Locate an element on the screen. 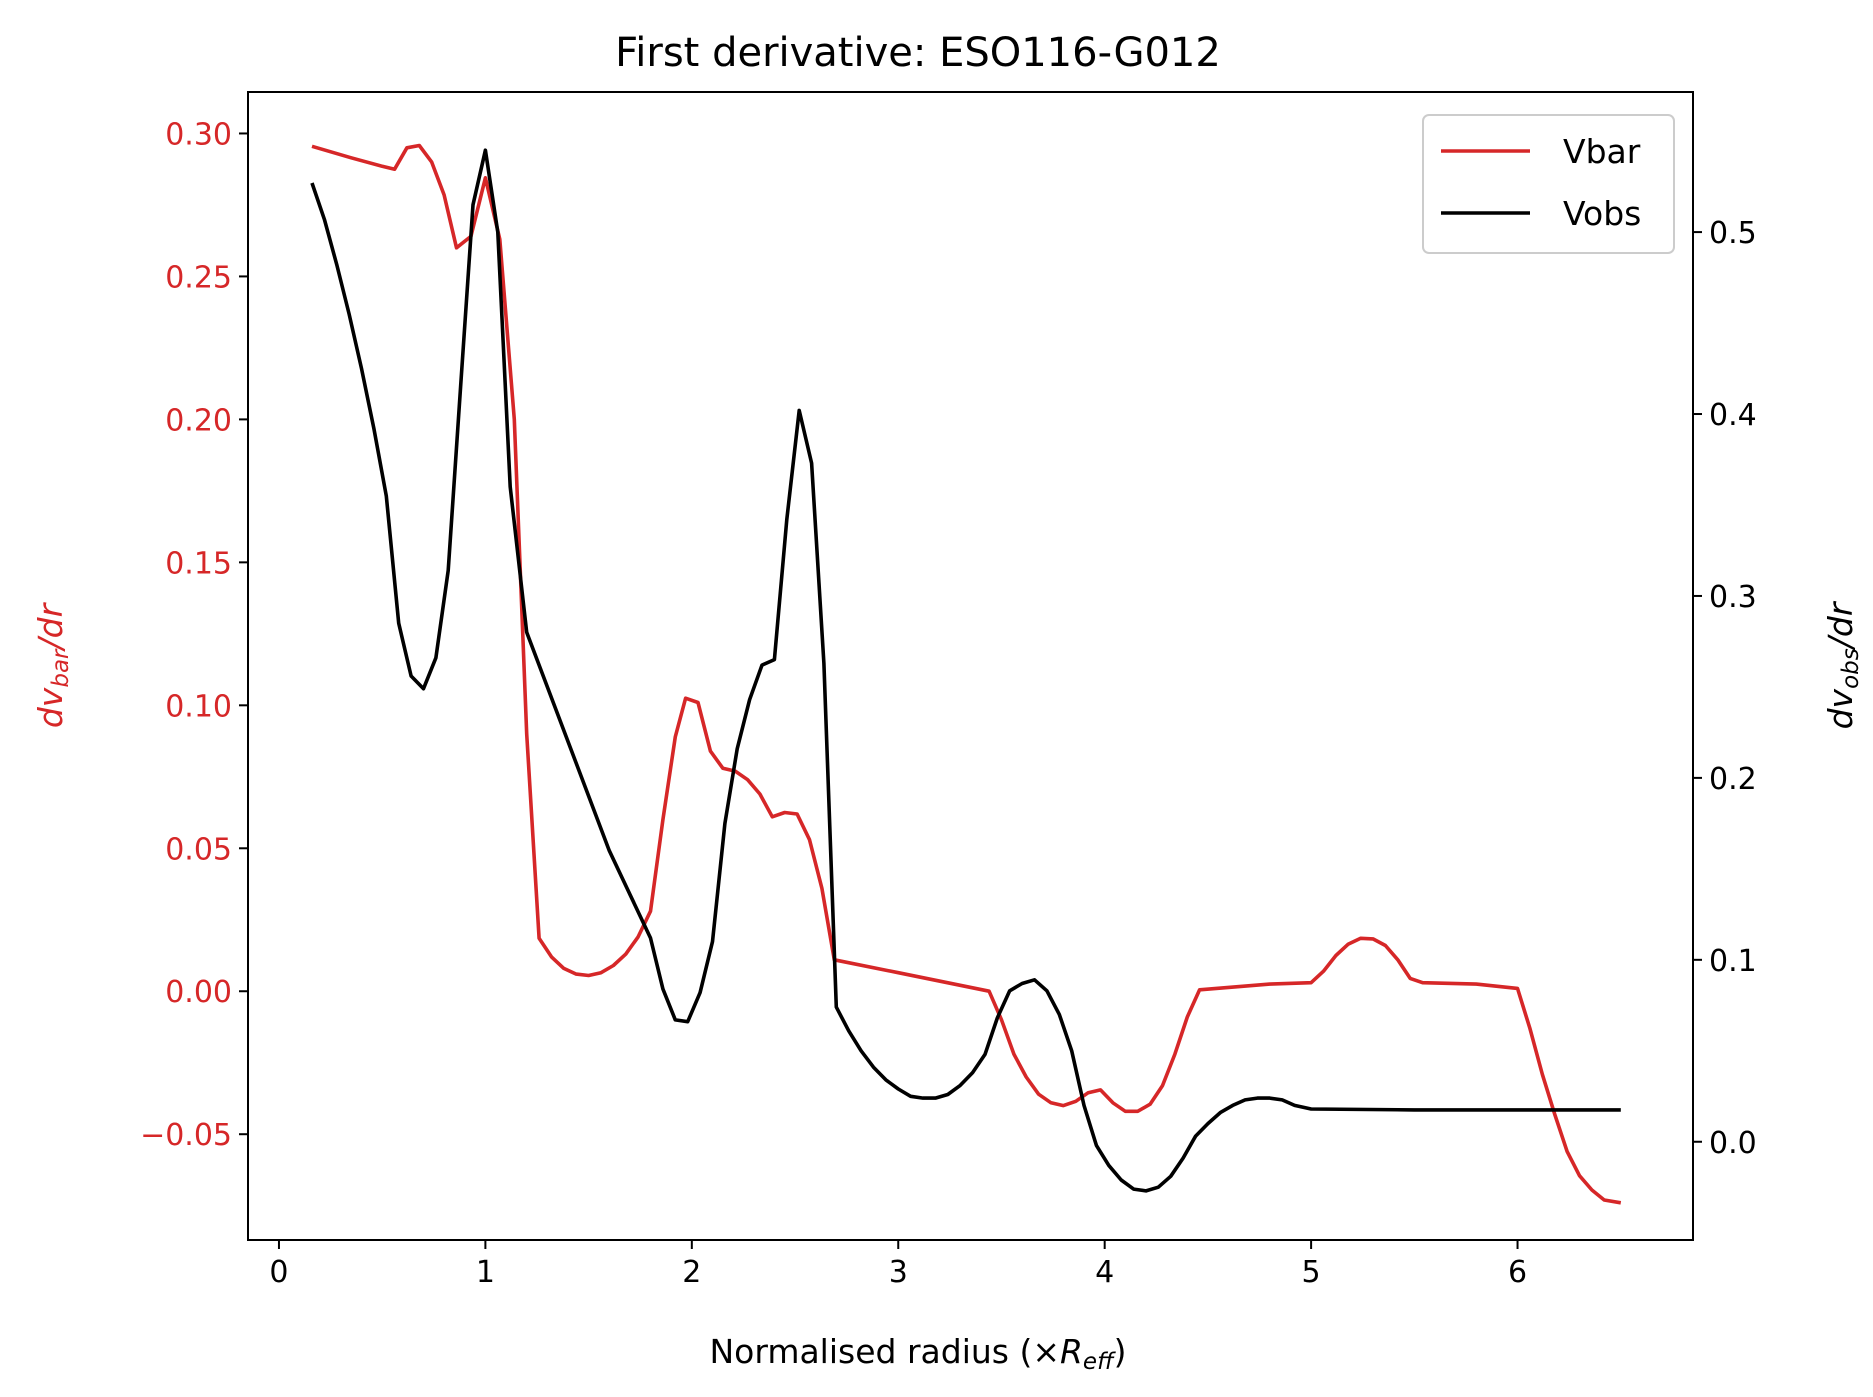  x-axis-label: Normalised radius (×Reff) is located at coordinates (917, 1353).